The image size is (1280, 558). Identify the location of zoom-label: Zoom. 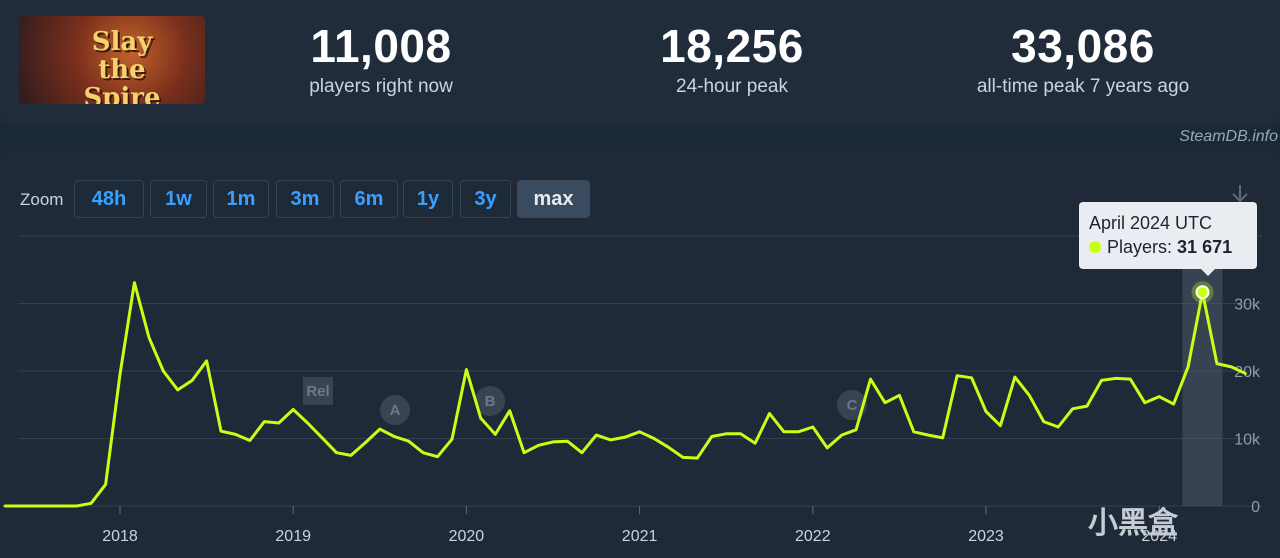
(42, 199).